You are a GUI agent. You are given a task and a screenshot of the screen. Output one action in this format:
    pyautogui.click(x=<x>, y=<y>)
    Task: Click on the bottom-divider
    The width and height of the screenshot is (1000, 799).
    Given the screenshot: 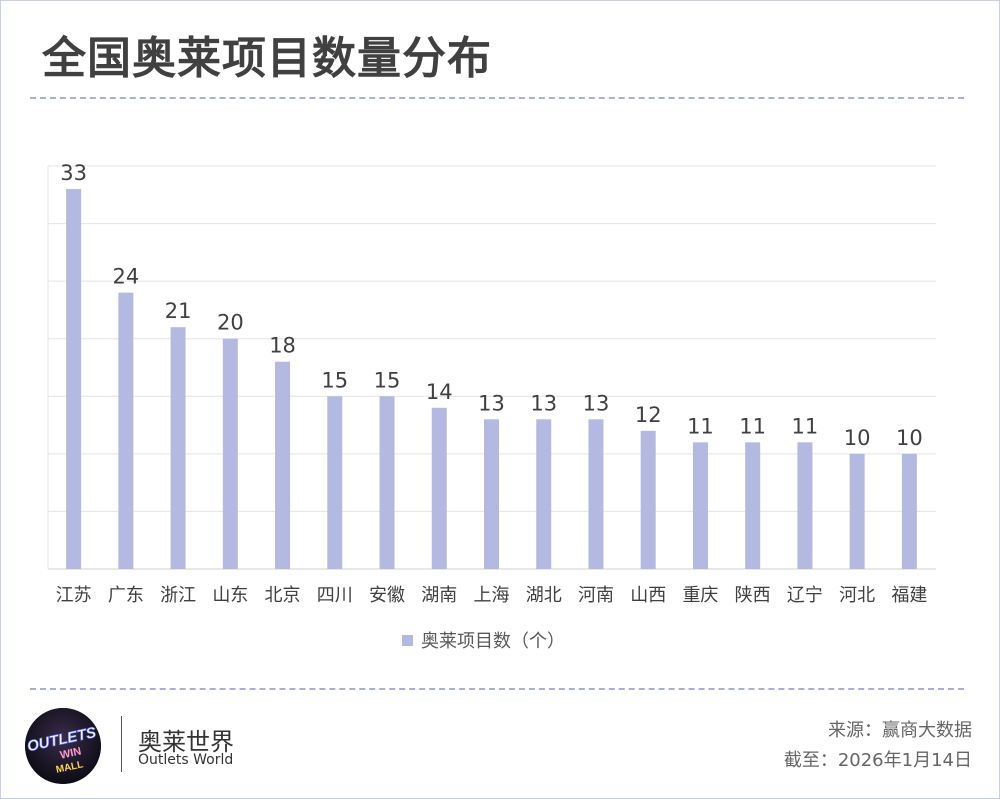 What is the action you would take?
    pyautogui.click(x=497, y=689)
    